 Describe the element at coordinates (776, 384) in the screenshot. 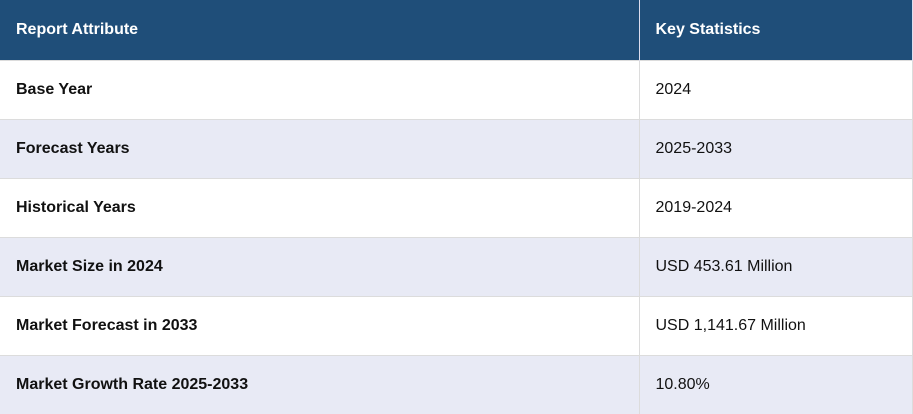

I see `value-cell: 10.80%` at that location.